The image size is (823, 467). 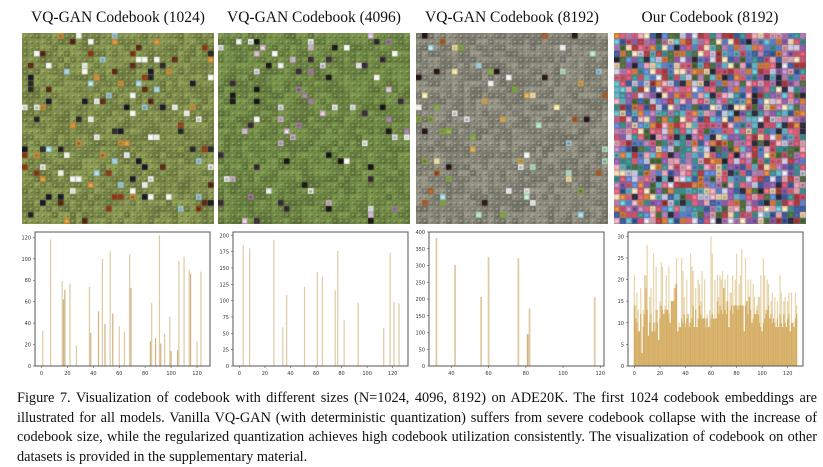 I want to click on y-tick-label: 30, so click(x=621, y=237).